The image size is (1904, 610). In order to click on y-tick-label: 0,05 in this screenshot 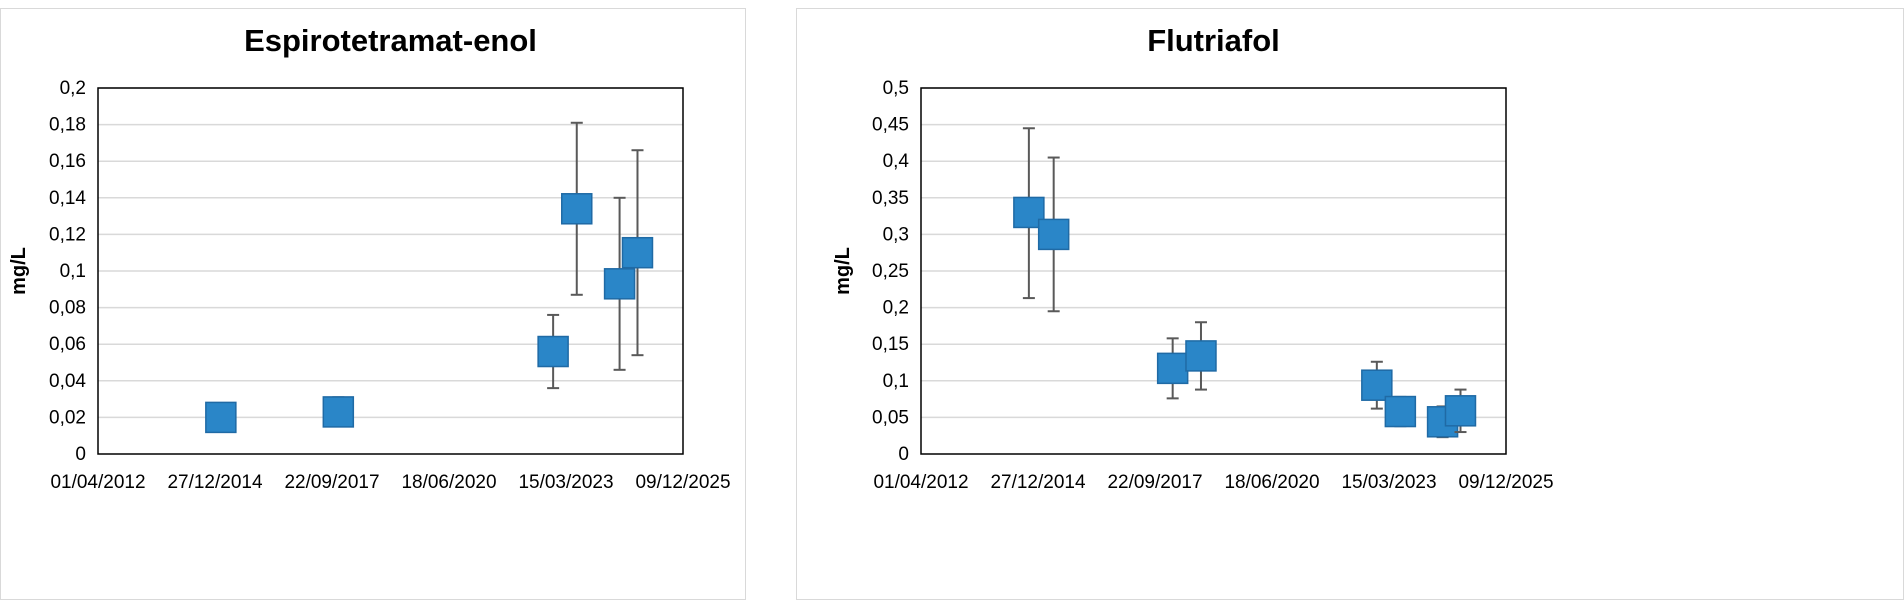, I will do `click(890, 417)`.